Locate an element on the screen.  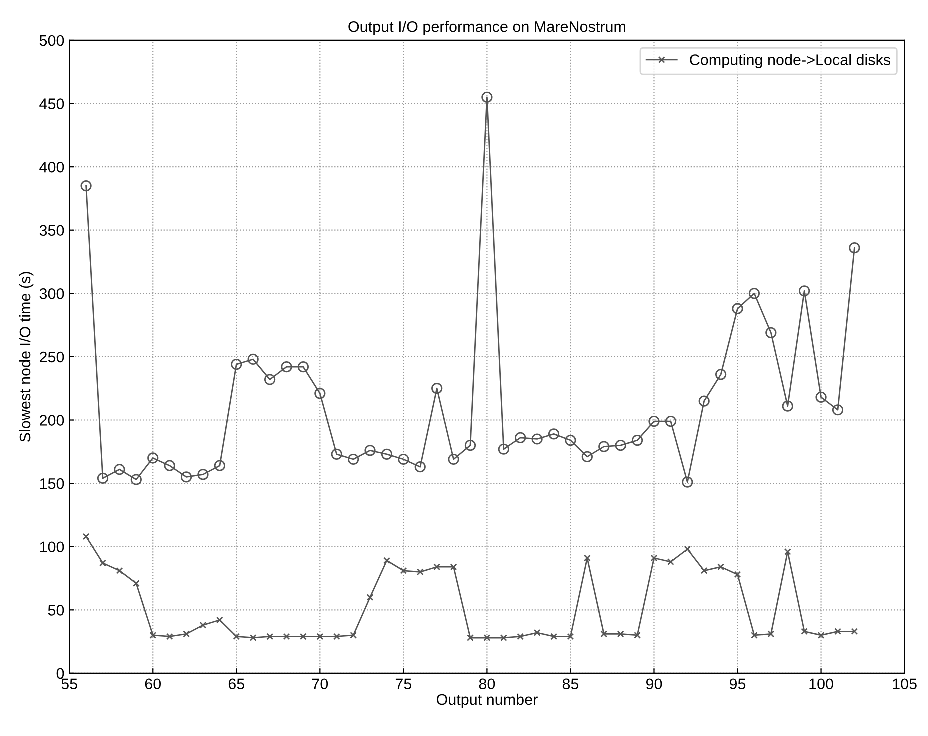
x-tick-label: 55 is located at coordinates (70, 684).